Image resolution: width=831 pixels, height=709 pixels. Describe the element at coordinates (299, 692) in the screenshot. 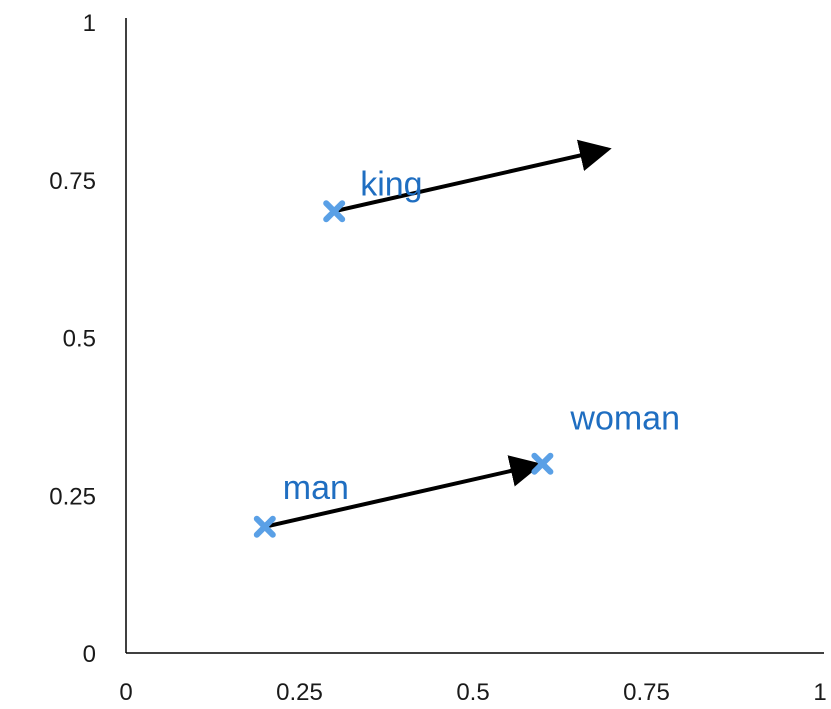

I see `x-tick-label: 0.25` at that location.